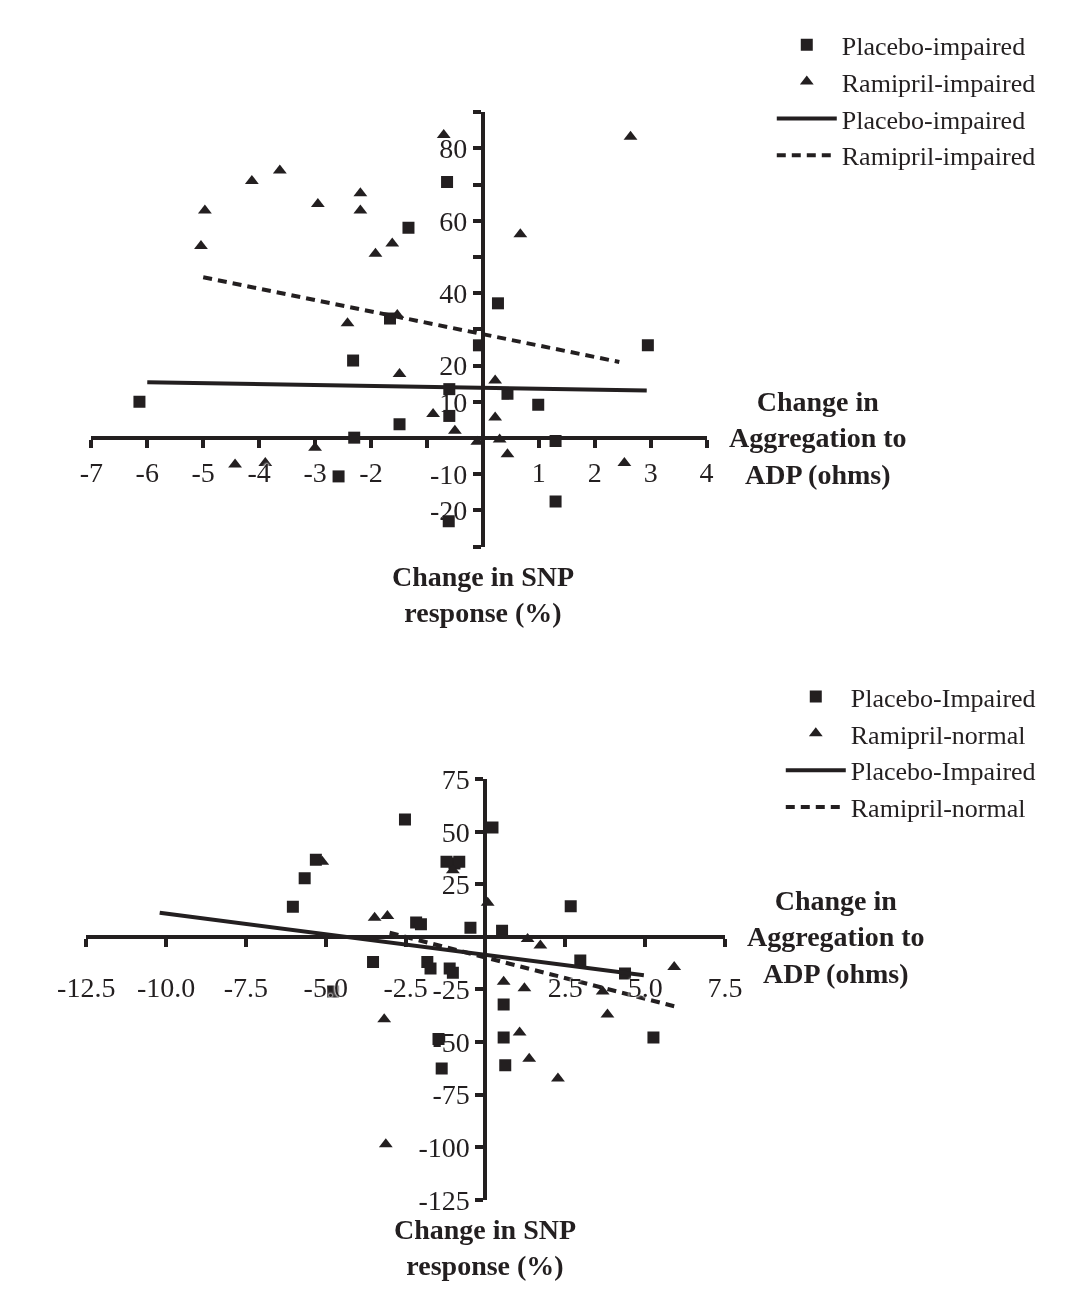 This screenshot has width=1068, height=1309. Describe the element at coordinates (444, 1200) in the screenshot. I see `y-tick-label: -125` at that location.